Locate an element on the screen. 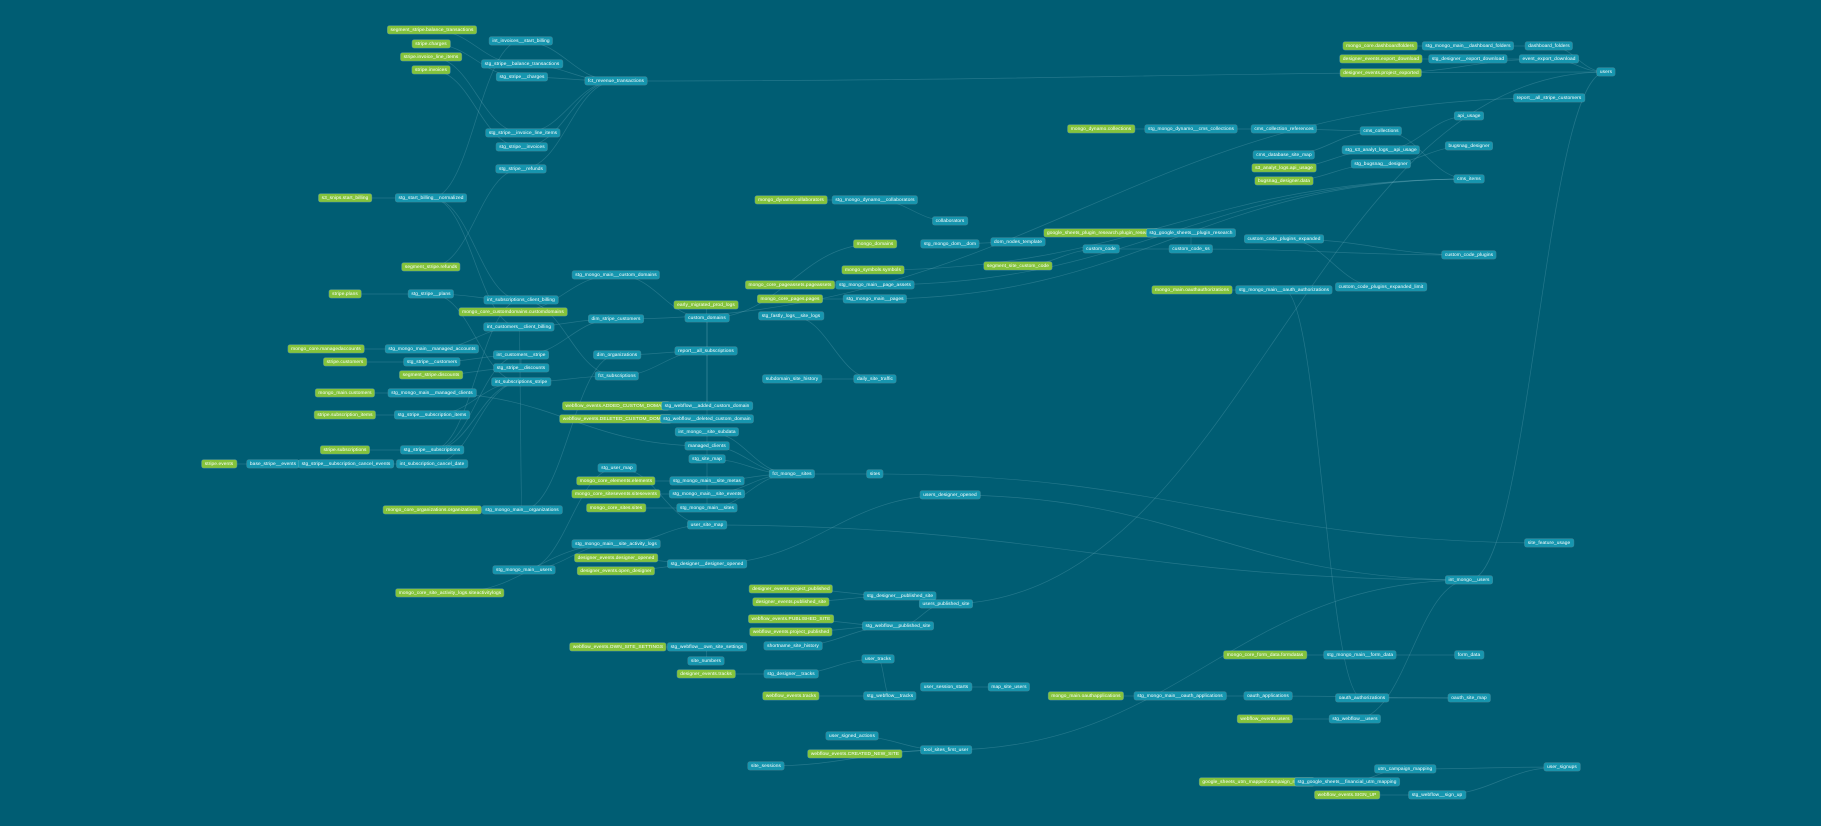 The image size is (1821, 826). graph-node: stg_webflow__sign_up is located at coordinates (1437, 795).